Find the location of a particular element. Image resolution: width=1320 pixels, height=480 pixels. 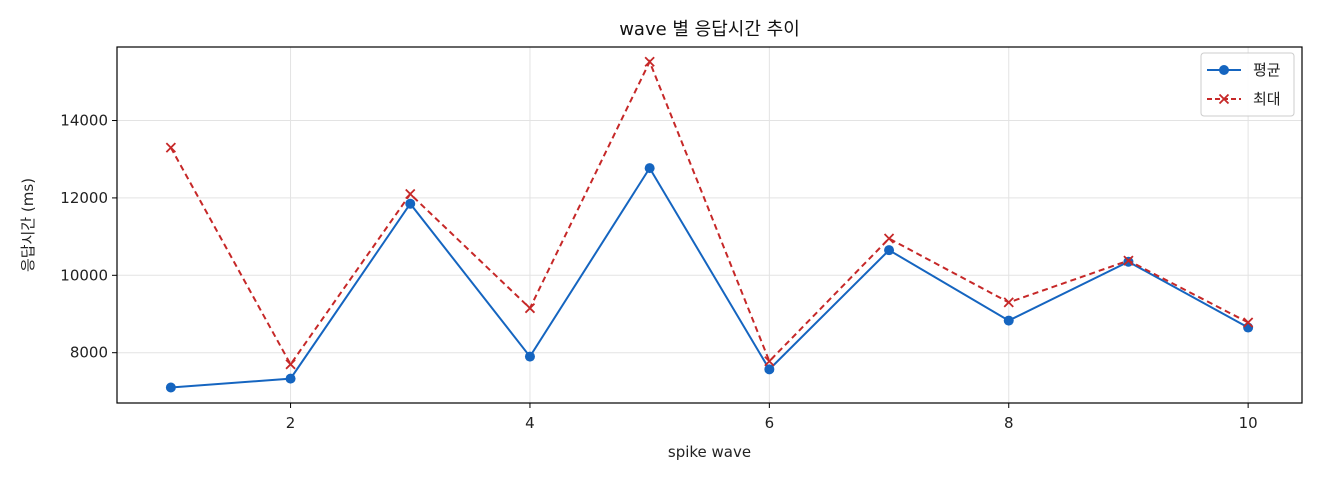

chart-title: wave 별 응답시간 추이 is located at coordinates (709, 29).